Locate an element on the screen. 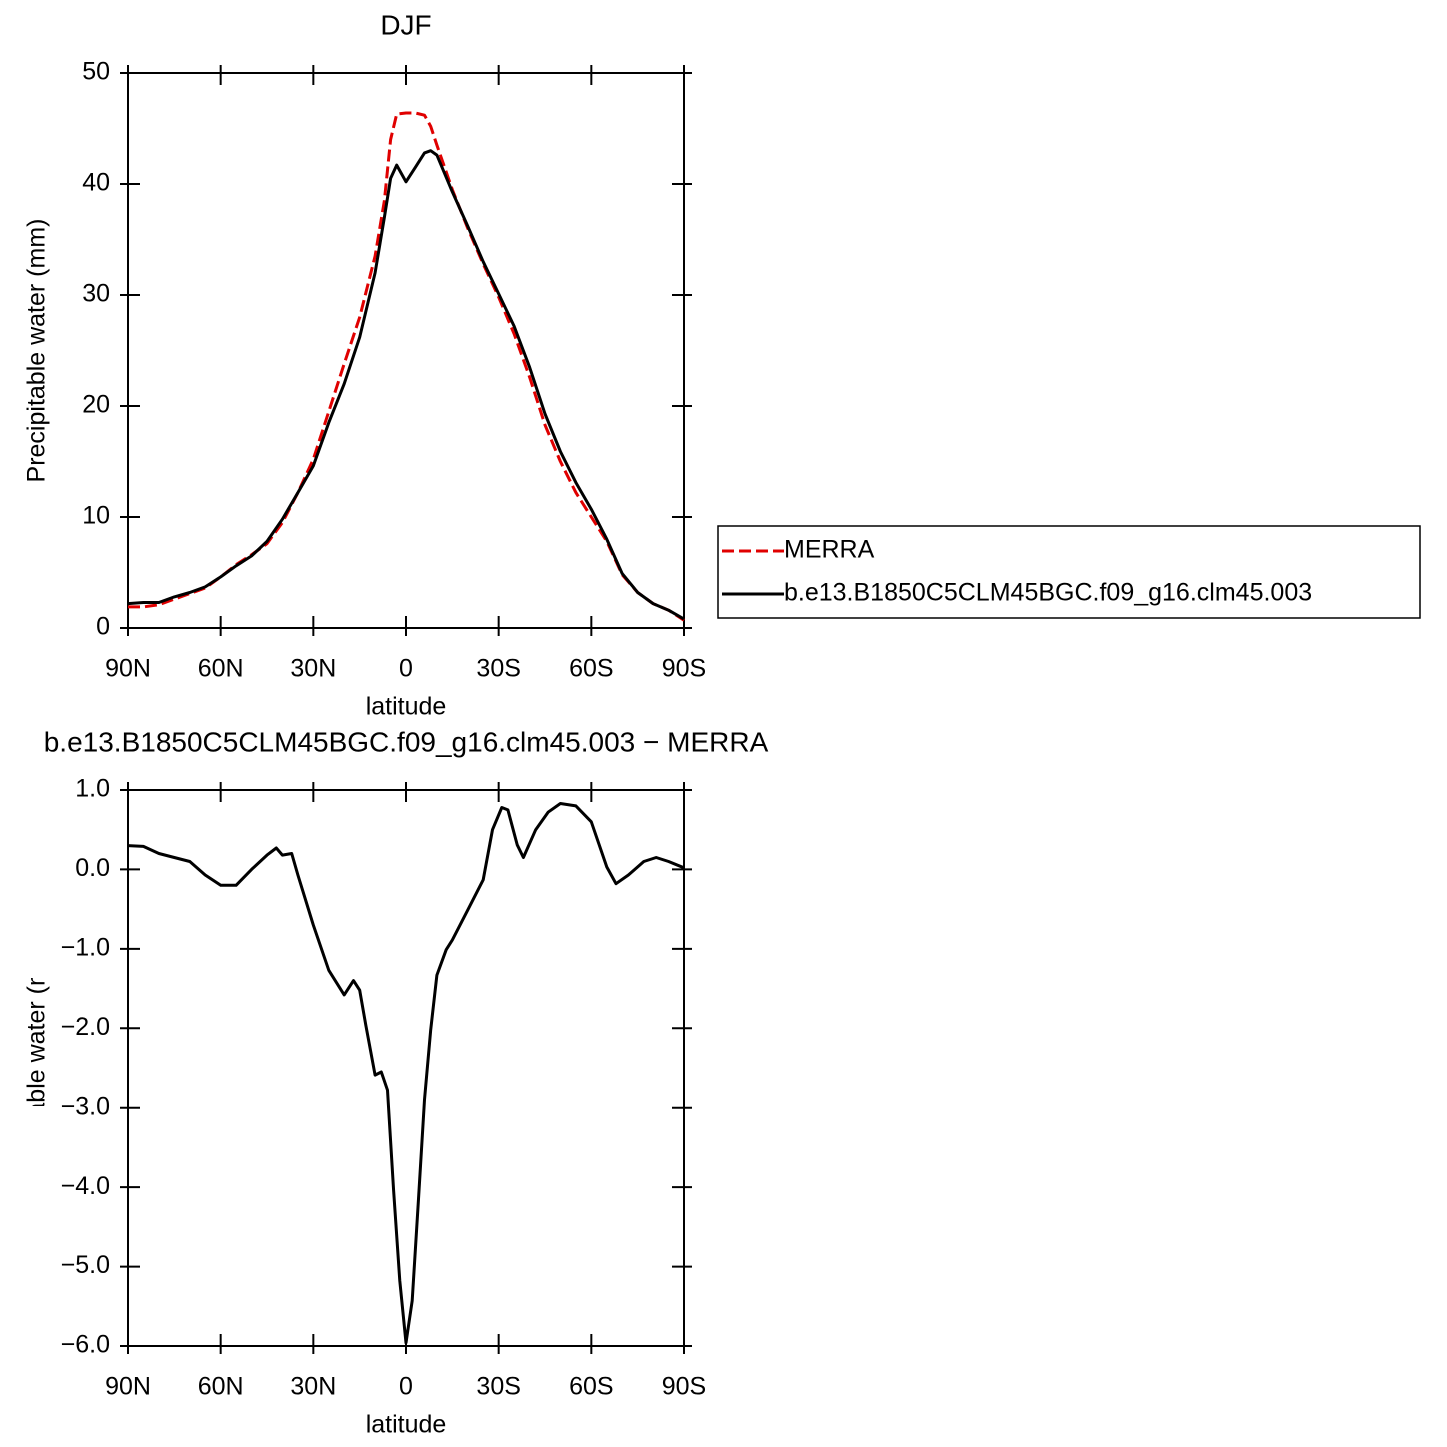 This screenshot has width=1447, height=1447. y-tick-label: 20 is located at coordinates (96, 405).